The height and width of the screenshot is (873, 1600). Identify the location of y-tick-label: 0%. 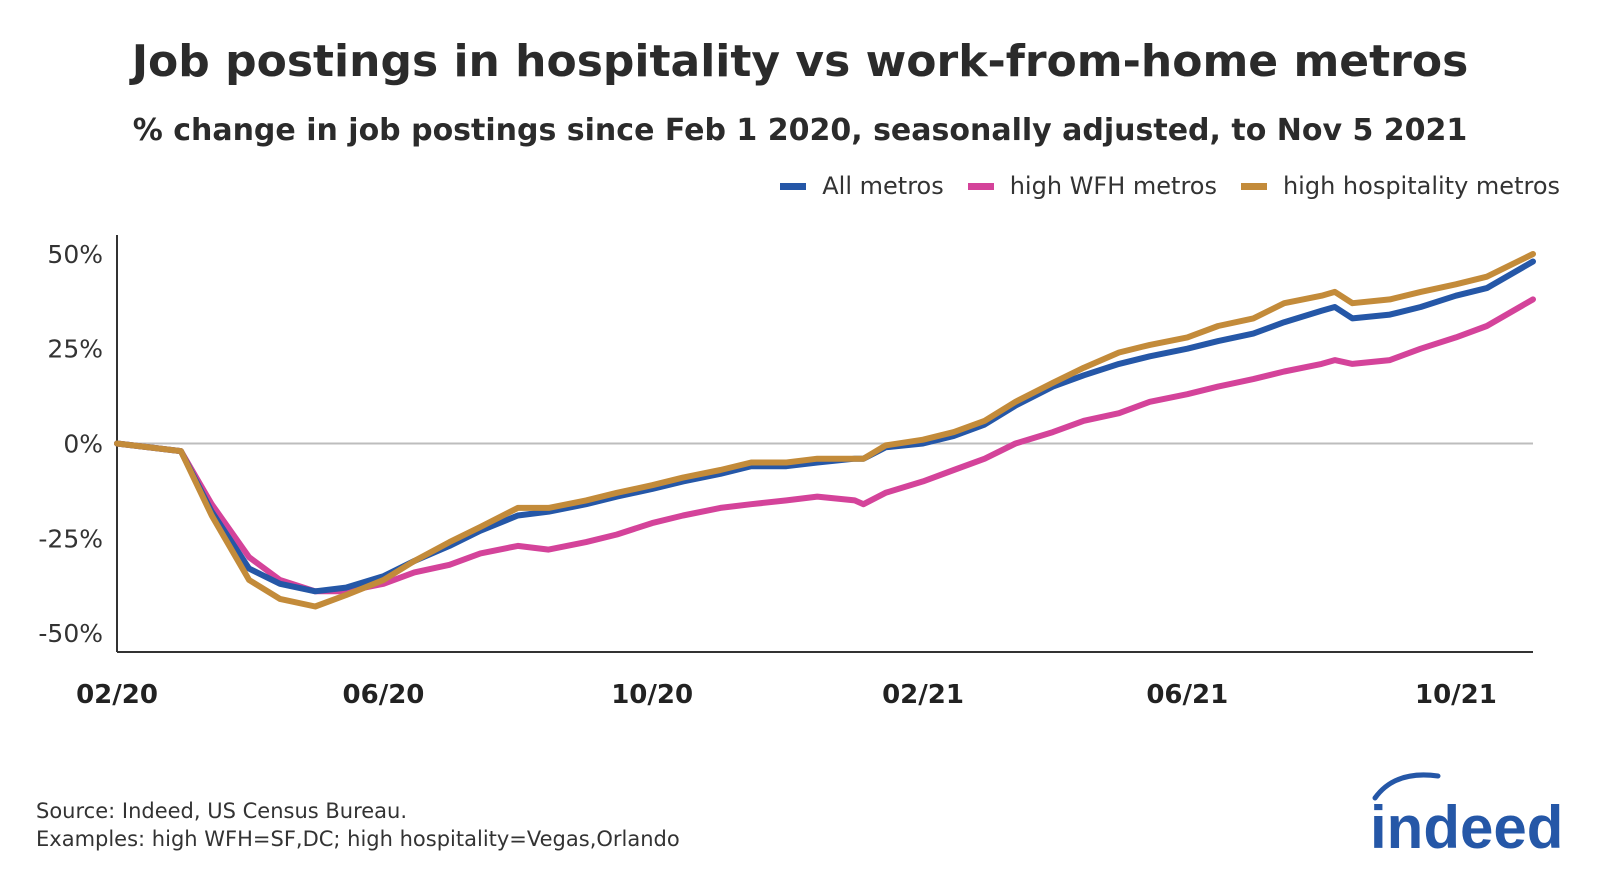
(83, 444).